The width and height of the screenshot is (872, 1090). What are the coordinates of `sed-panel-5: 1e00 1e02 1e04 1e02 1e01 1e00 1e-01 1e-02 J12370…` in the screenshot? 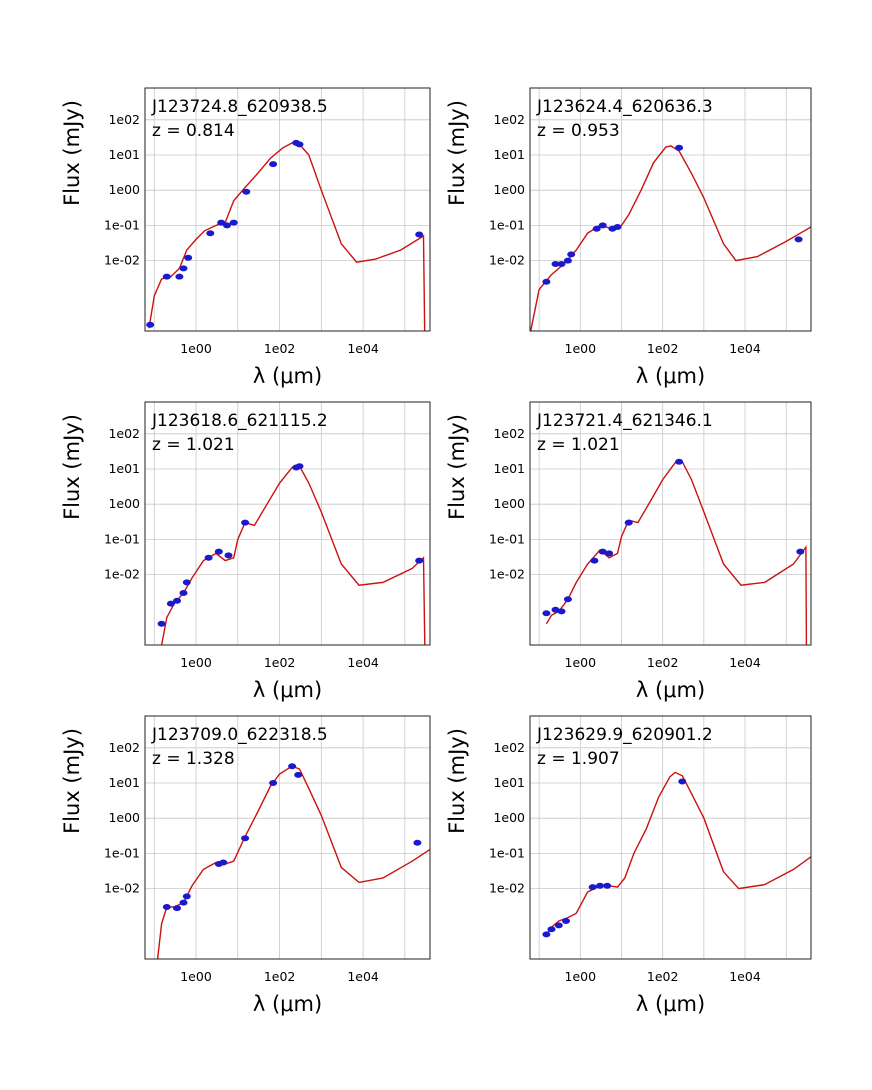 It's located at (245, 865).